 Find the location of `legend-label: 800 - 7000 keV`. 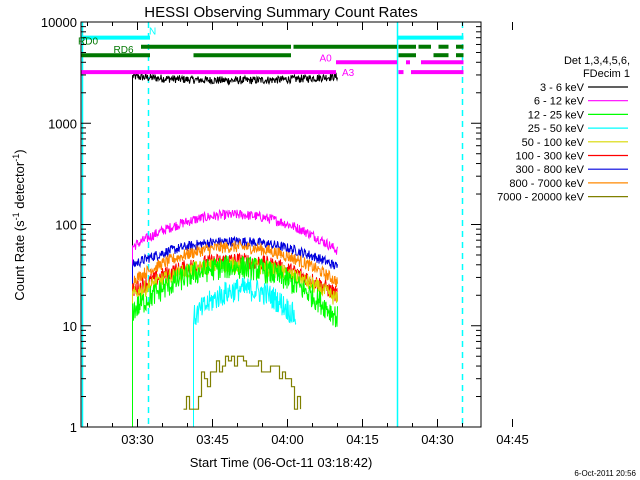

legend-label: 800 - 7000 keV is located at coordinates (546, 184).